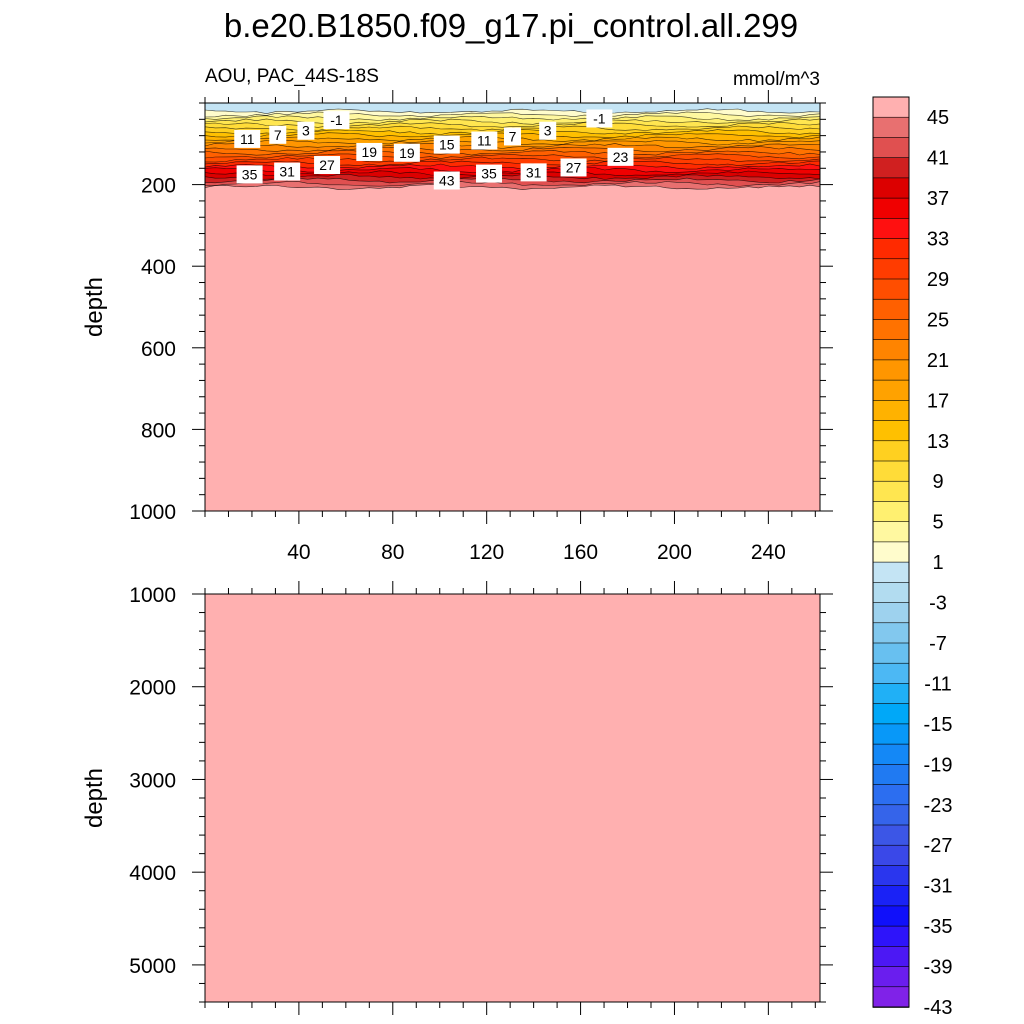 This screenshot has width=1024, height=1024. I want to click on colorbar-label: 21, so click(938, 361).